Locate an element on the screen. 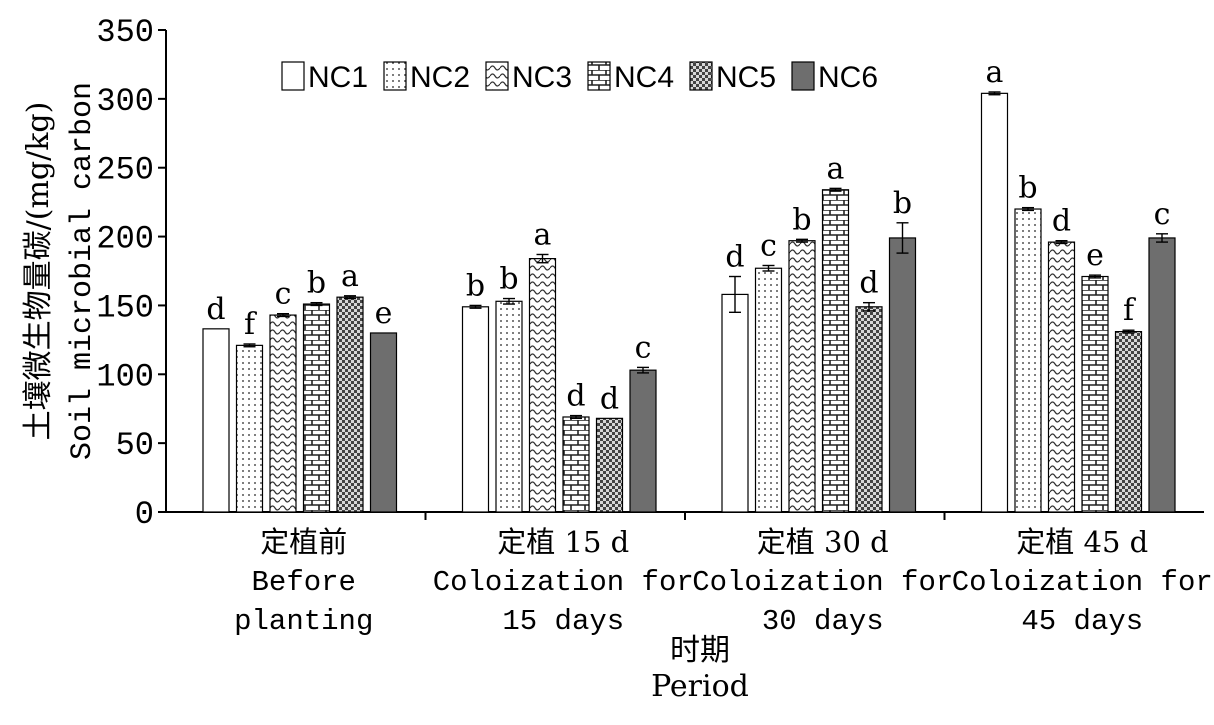 The height and width of the screenshot is (725, 1214). category-label-en2: 15 days is located at coordinates (563, 621).